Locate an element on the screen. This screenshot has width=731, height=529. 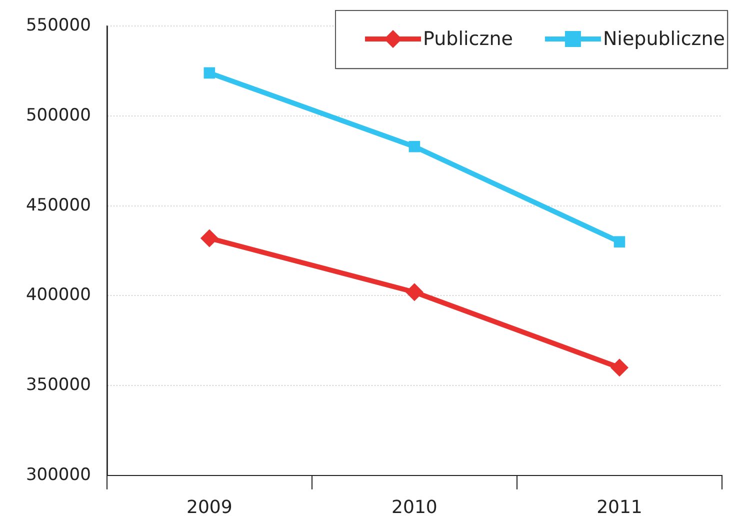
x-tick-label: 2009 is located at coordinates (209, 507).